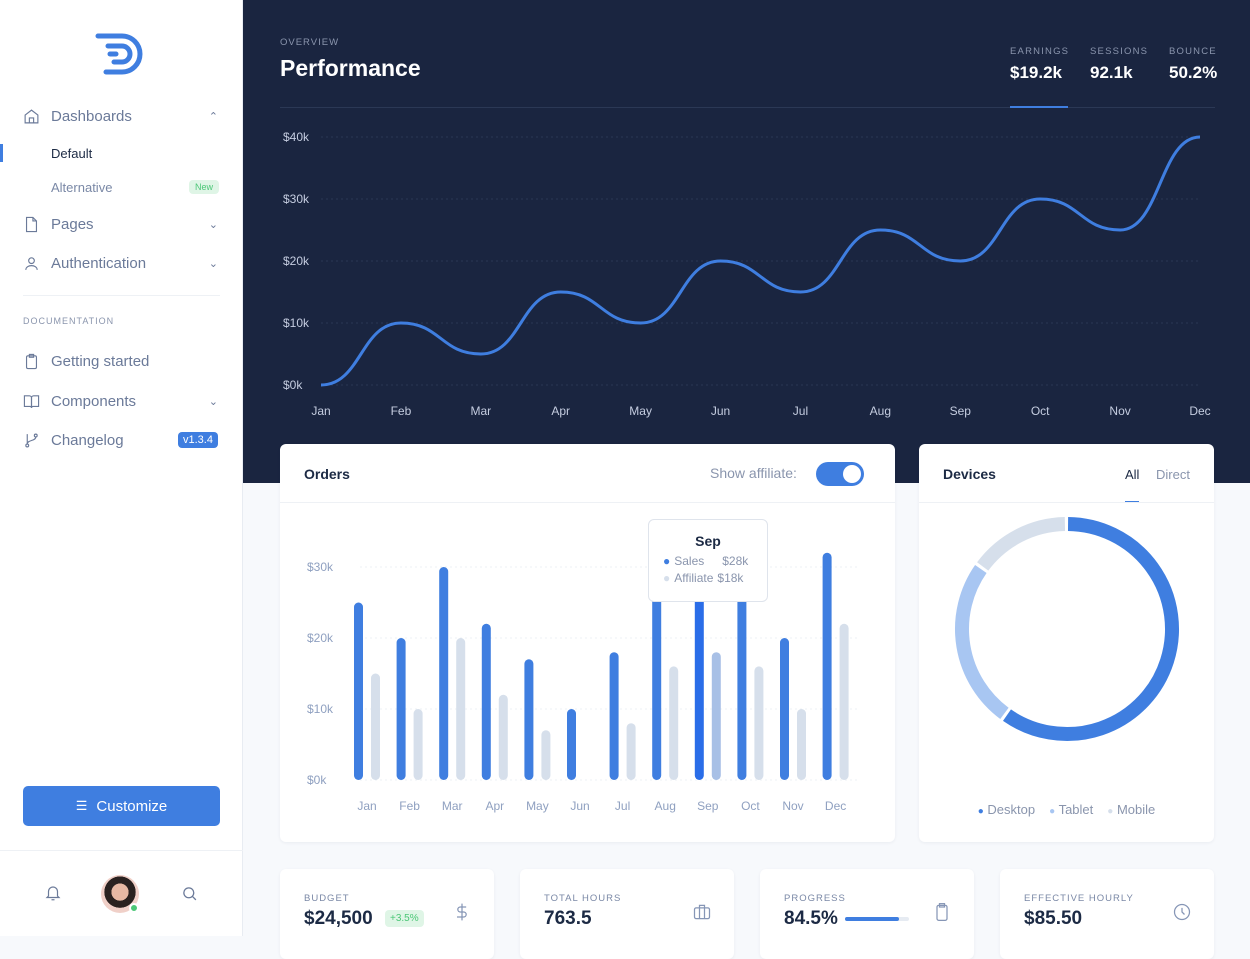 The height and width of the screenshot is (959, 1250). Describe the element at coordinates (213, 224) in the screenshot. I see `chevron-down-icon: ⌄` at that location.